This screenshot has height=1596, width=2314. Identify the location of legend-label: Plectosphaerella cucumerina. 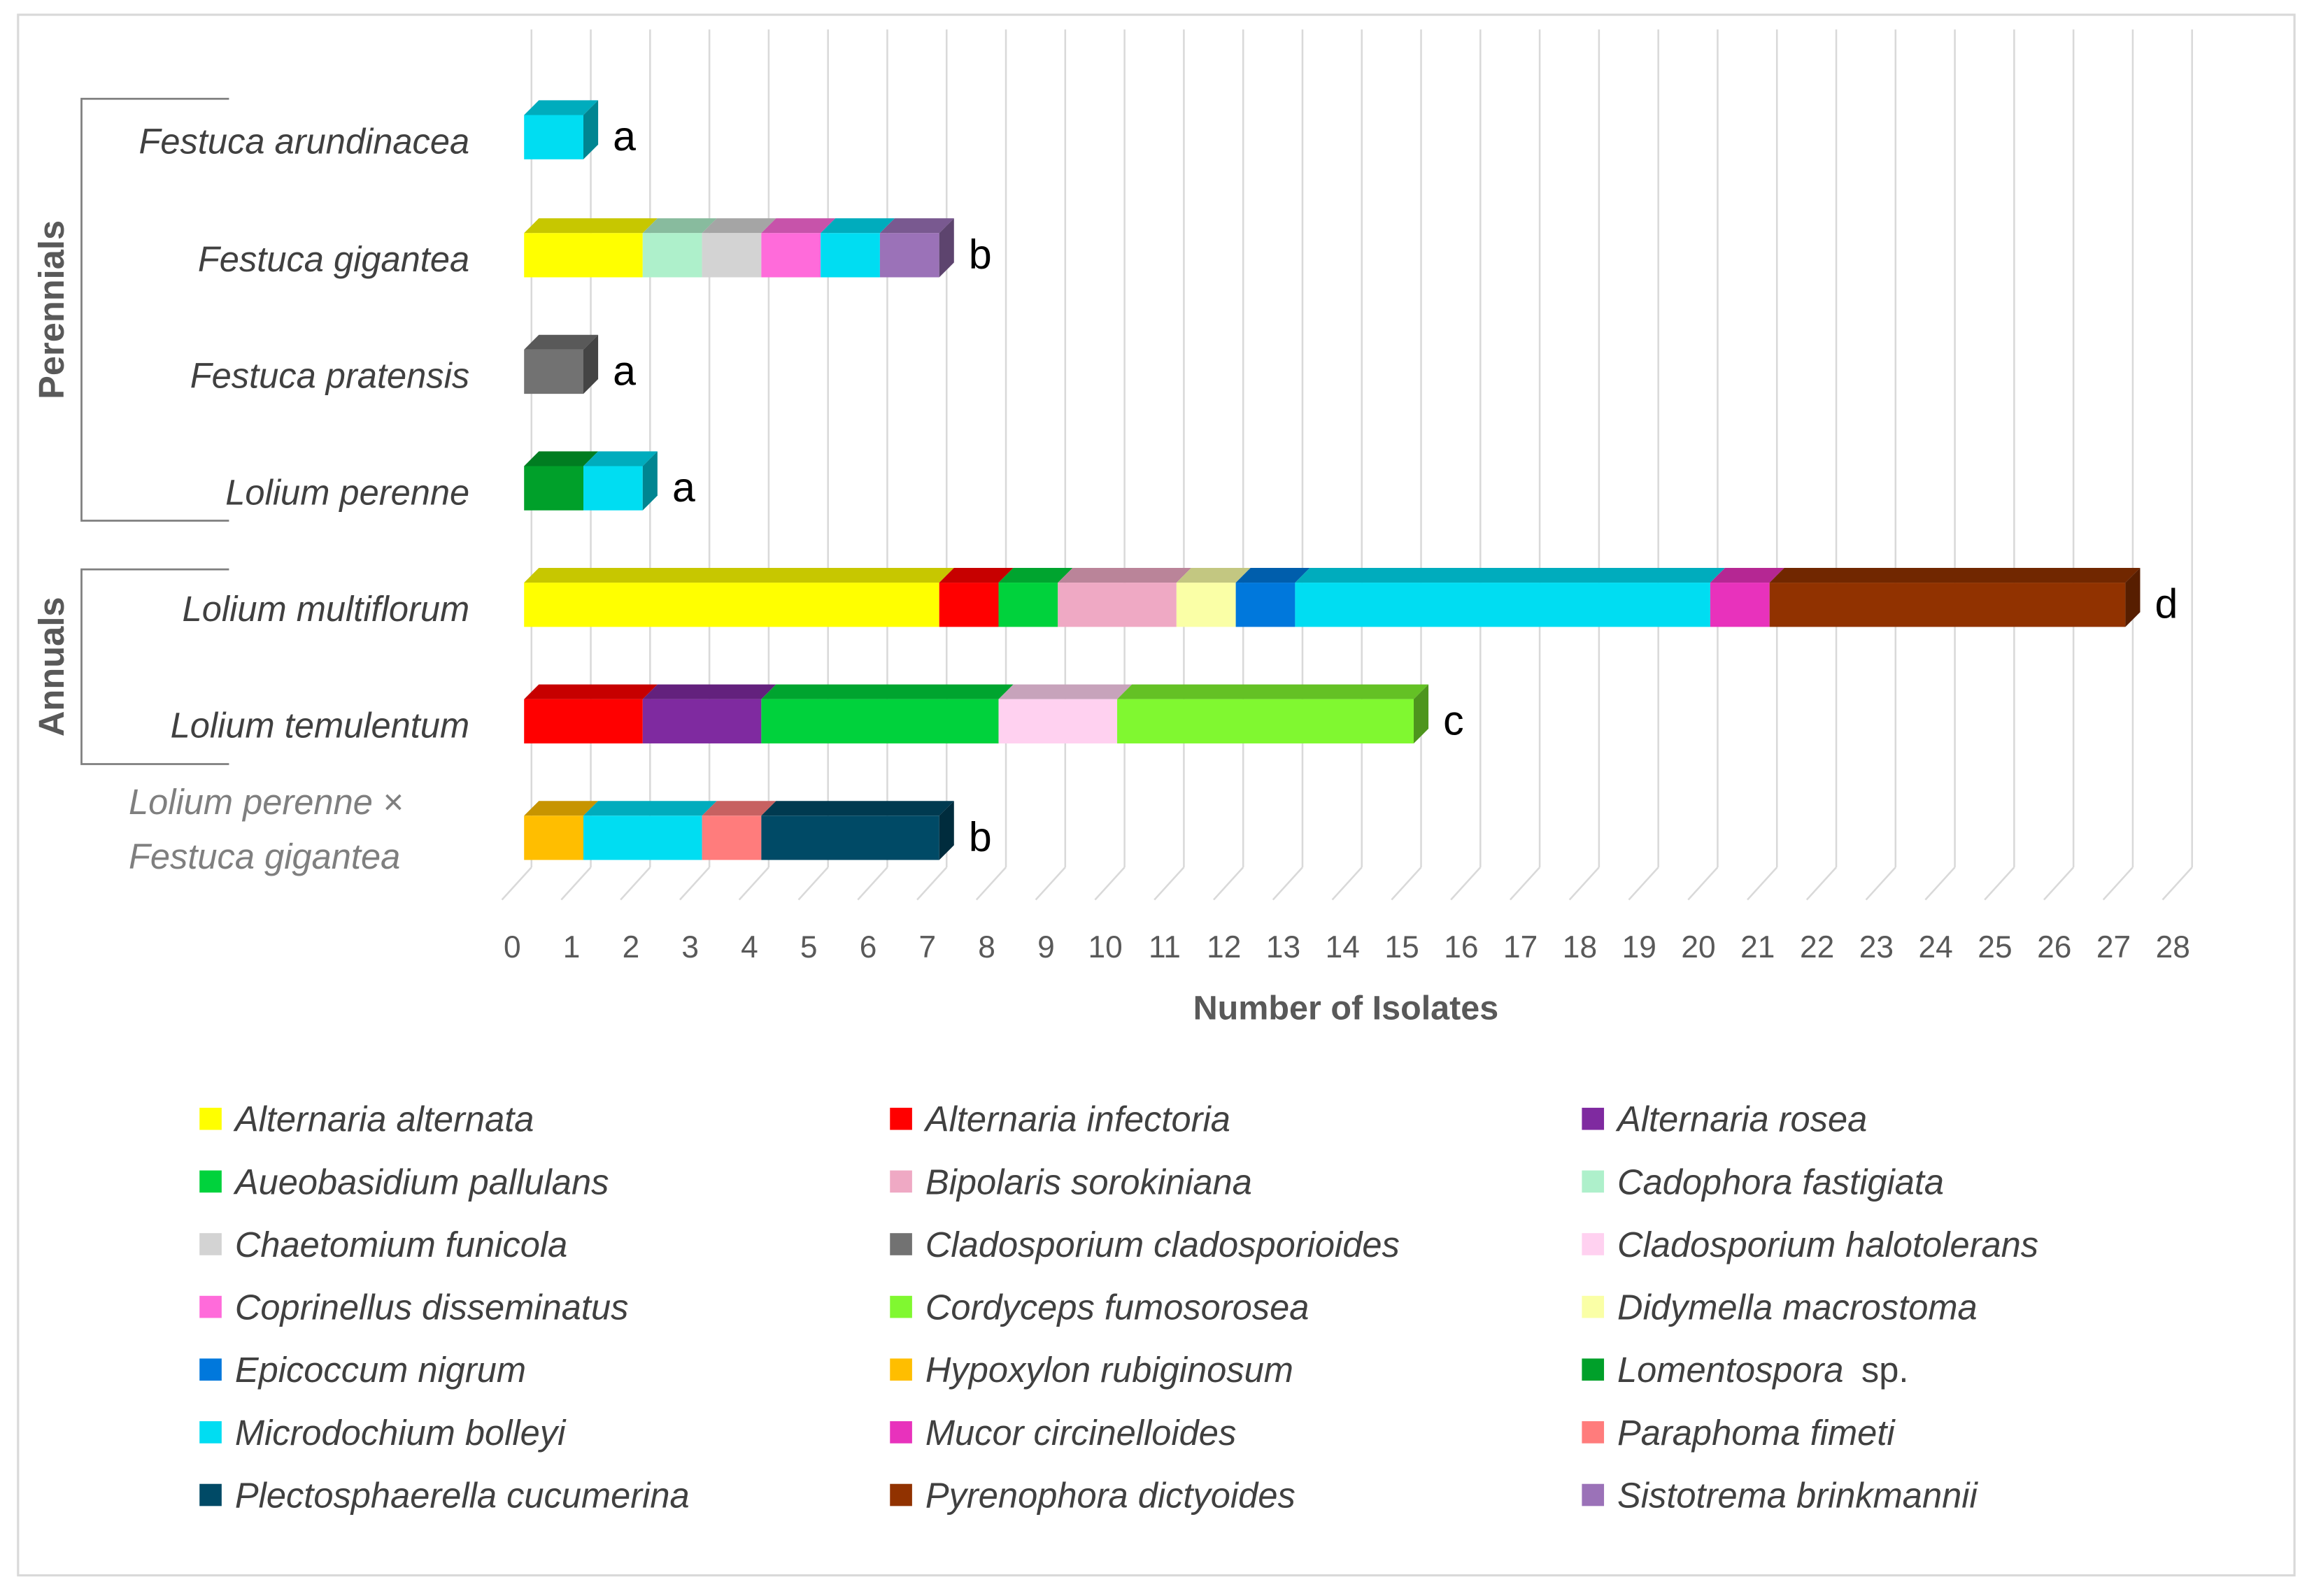
(463, 1495).